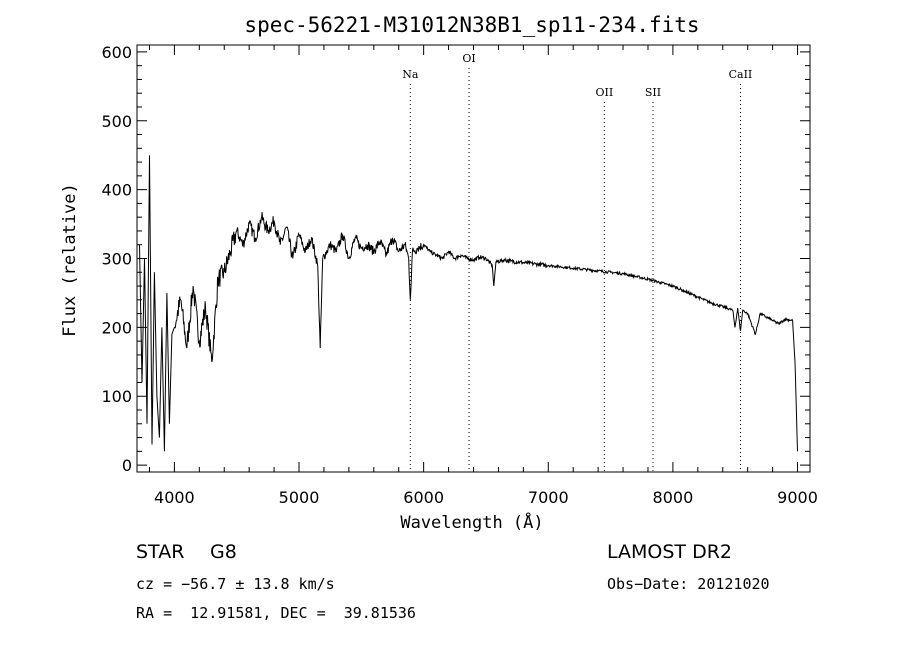  What do you see at coordinates (797, 497) in the screenshot?
I see `x-tick-label: 9000` at bounding box center [797, 497].